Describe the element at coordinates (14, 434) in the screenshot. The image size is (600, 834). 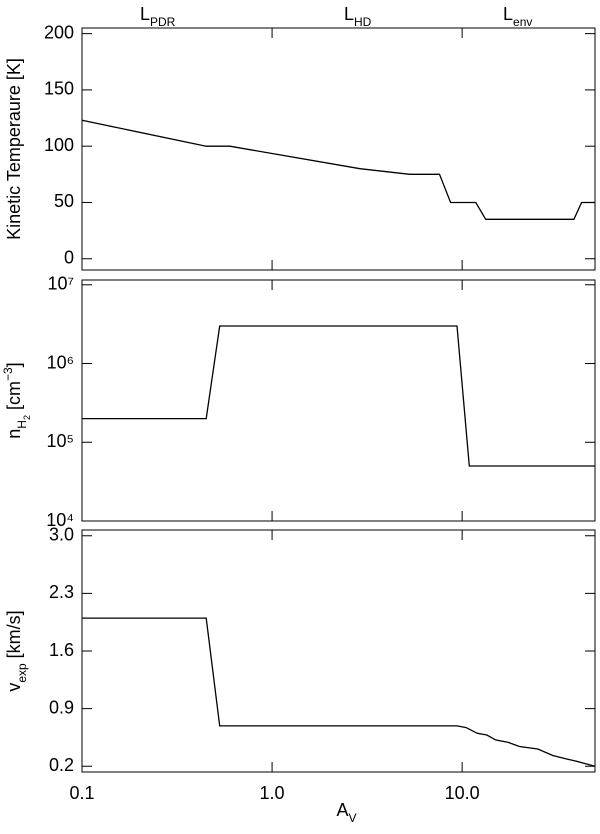
I see `label-part: n` at that location.